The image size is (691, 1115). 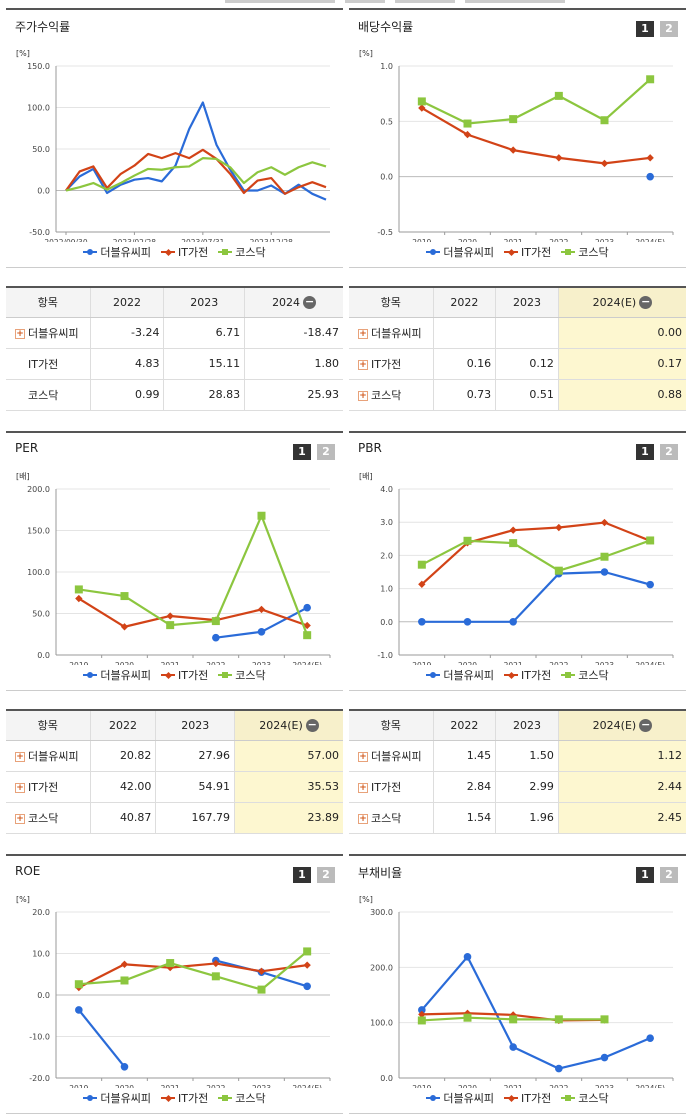 I want to click on table-cell: 54.91, so click(x=195, y=787).